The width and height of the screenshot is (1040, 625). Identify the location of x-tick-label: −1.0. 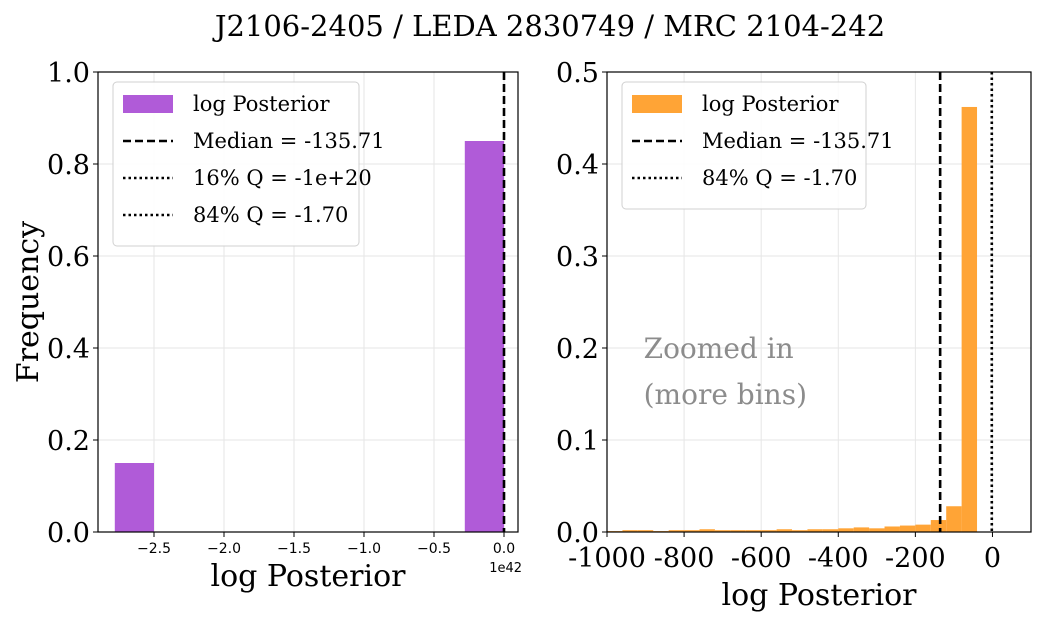
(364, 549).